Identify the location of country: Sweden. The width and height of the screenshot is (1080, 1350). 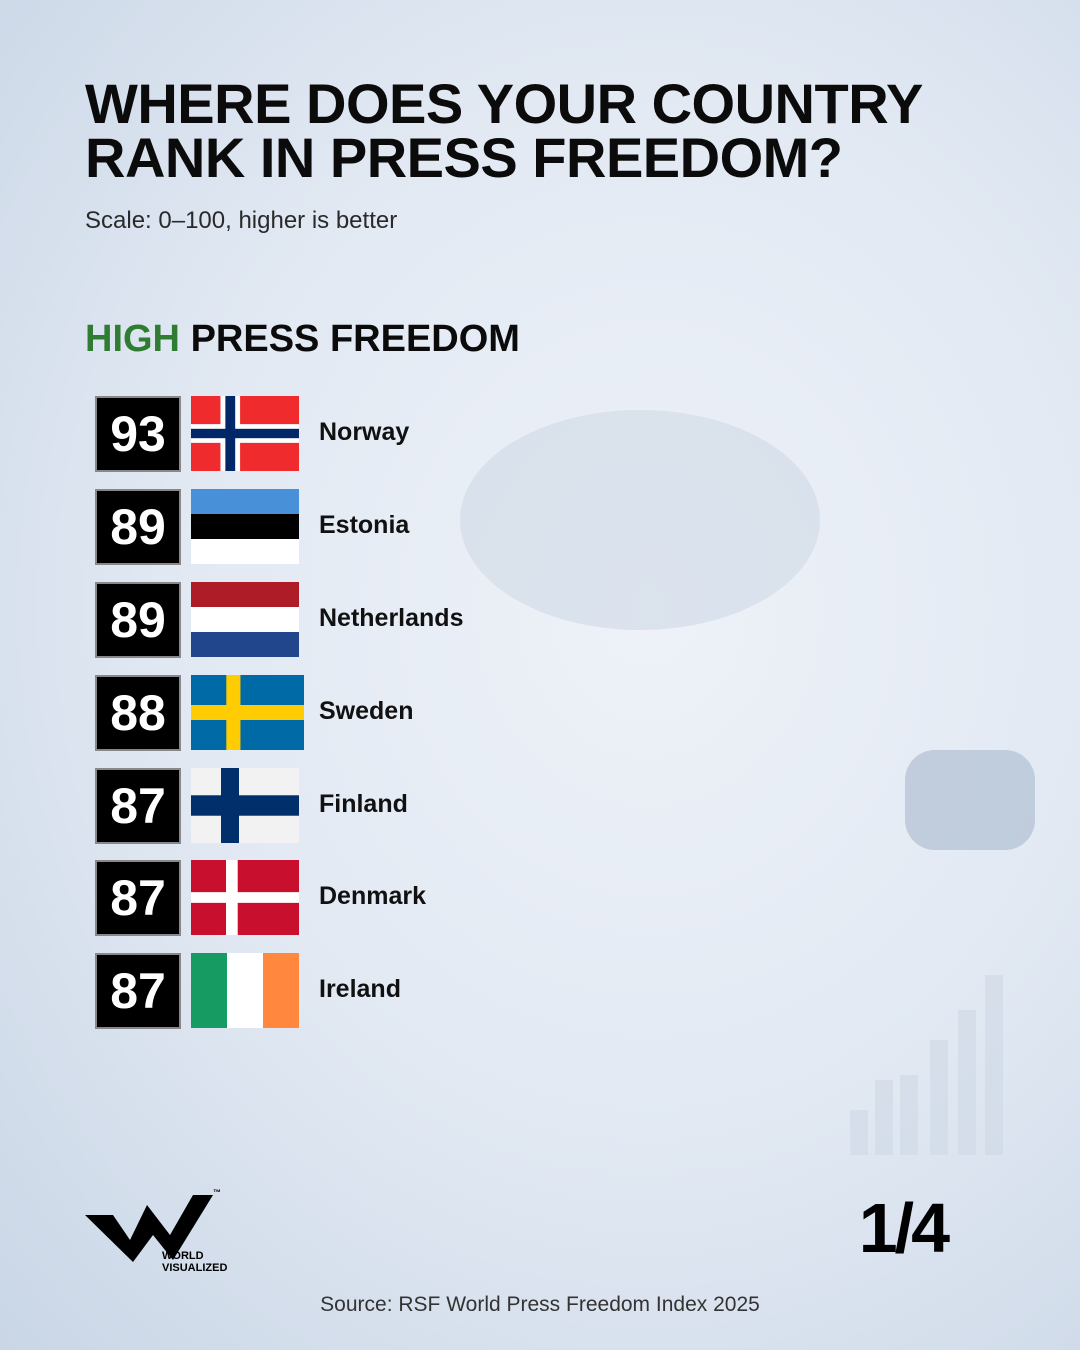
(366, 711).